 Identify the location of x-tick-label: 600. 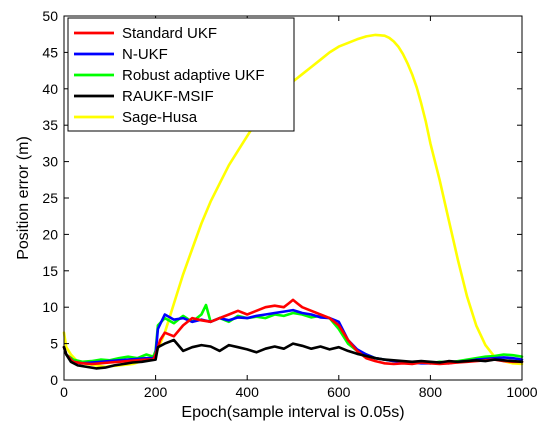
(339, 392).